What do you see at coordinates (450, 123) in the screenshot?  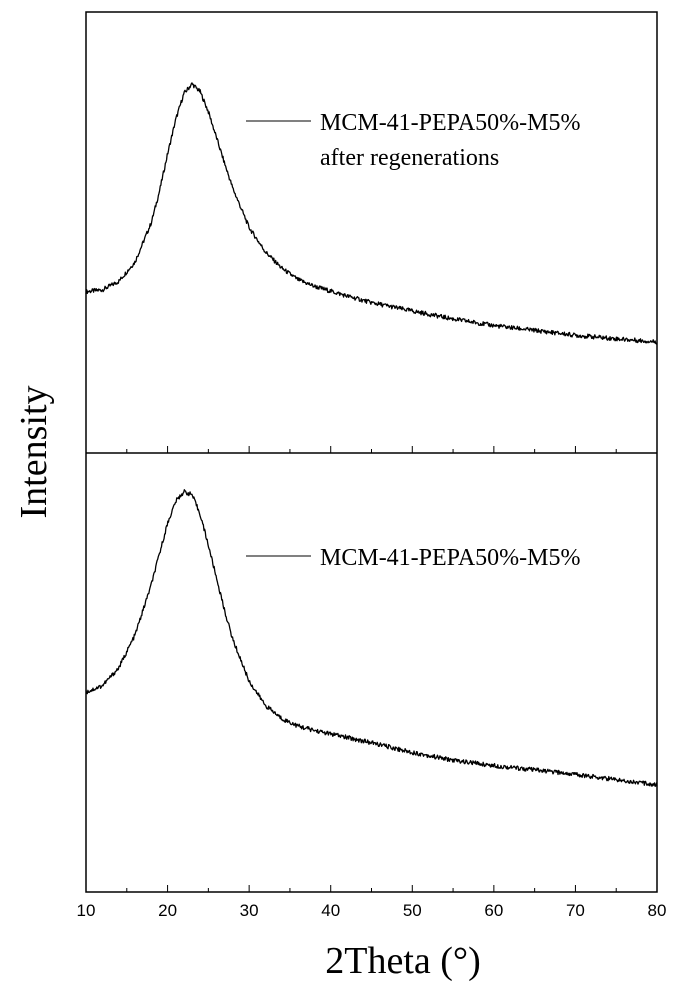 I see `top-legend-label: MCM-41-PEPA50%-M5%` at bounding box center [450, 123].